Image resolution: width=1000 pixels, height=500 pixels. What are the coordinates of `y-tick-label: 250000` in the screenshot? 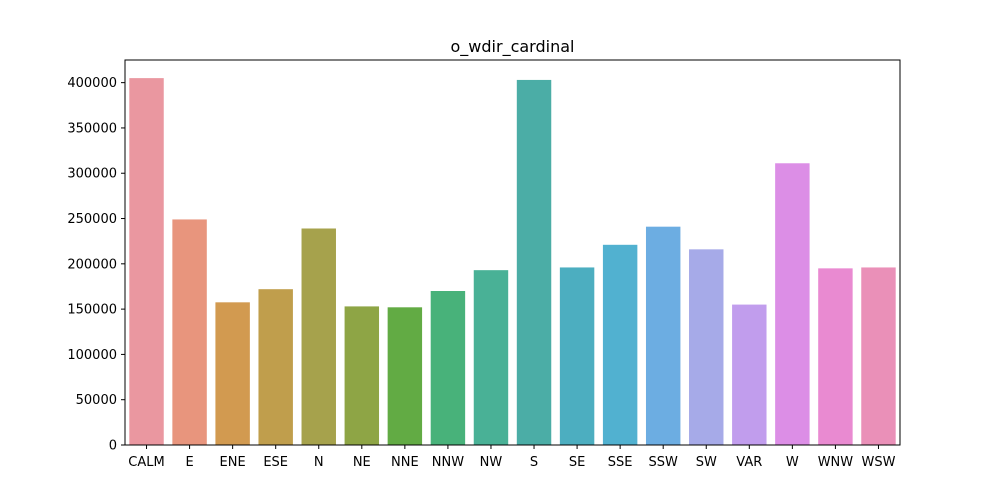 It's located at (92, 219).